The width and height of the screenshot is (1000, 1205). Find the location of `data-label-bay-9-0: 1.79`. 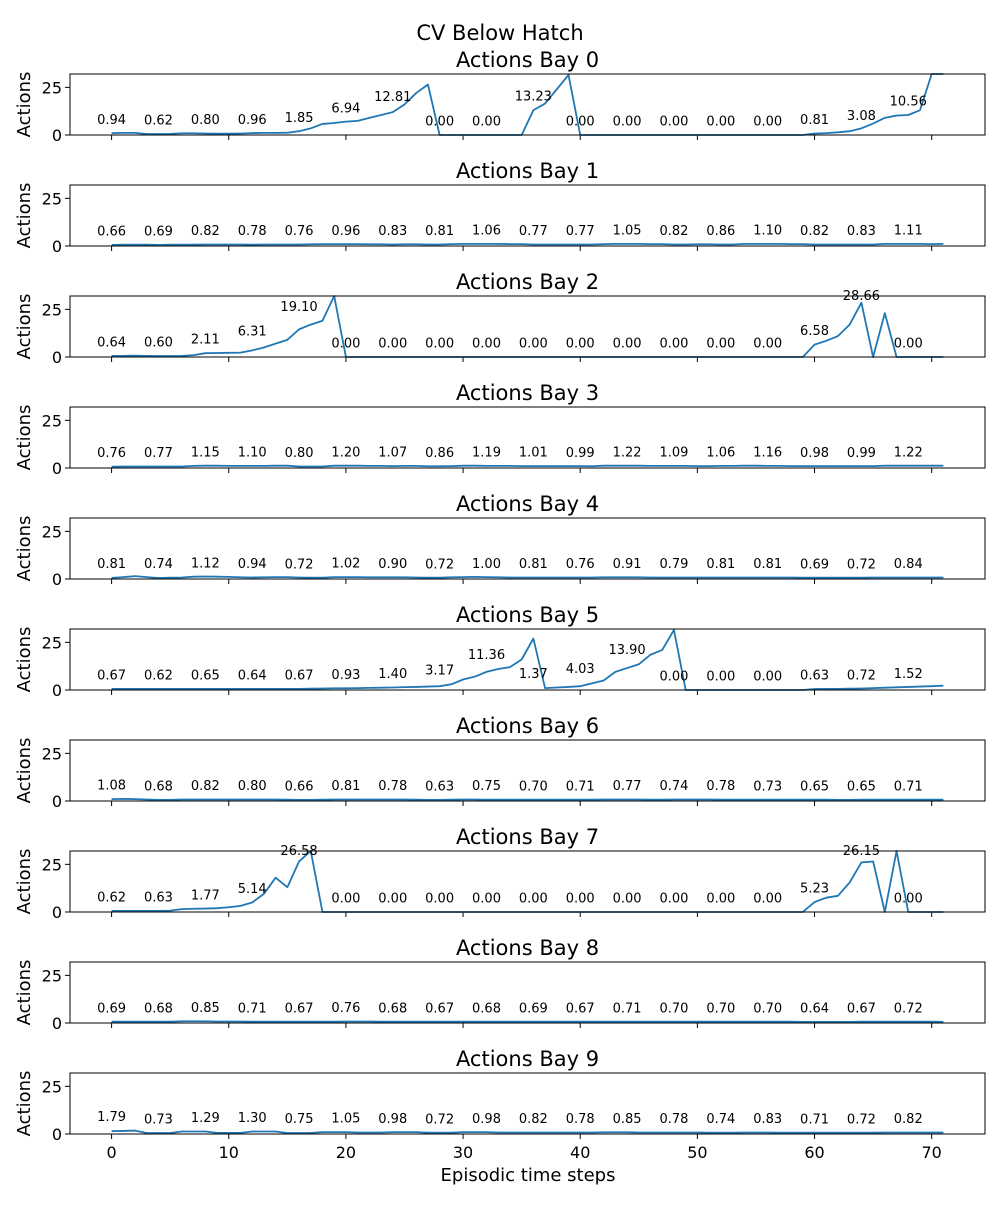

data-label-bay-9-0: 1.79 is located at coordinates (111, 1117).